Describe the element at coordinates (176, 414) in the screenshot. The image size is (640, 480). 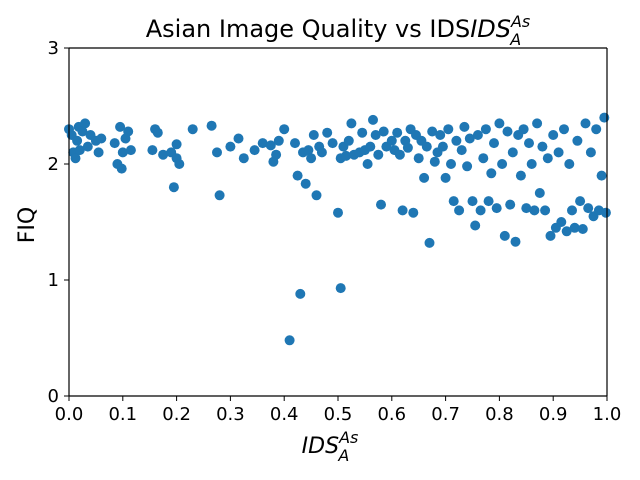
I see `x-tick-label: 0.2` at that location.